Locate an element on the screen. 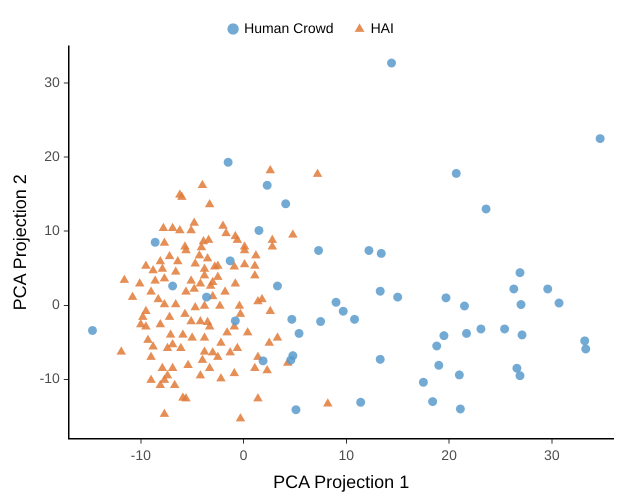 This screenshot has width=619, height=500. y-tick-label: 30 is located at coordinates (52, 82).